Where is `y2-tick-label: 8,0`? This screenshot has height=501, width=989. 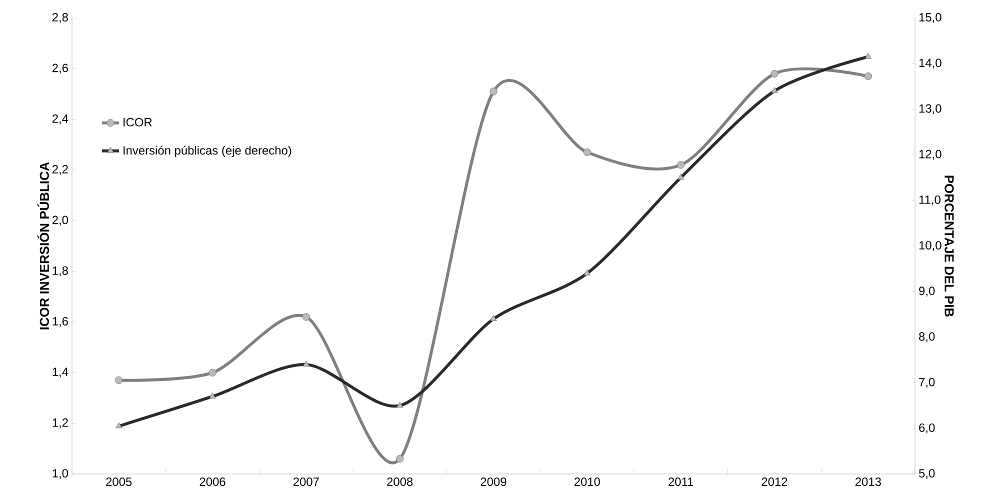
y2-tick-label: 8,0 is located at coordinates (927, 337).